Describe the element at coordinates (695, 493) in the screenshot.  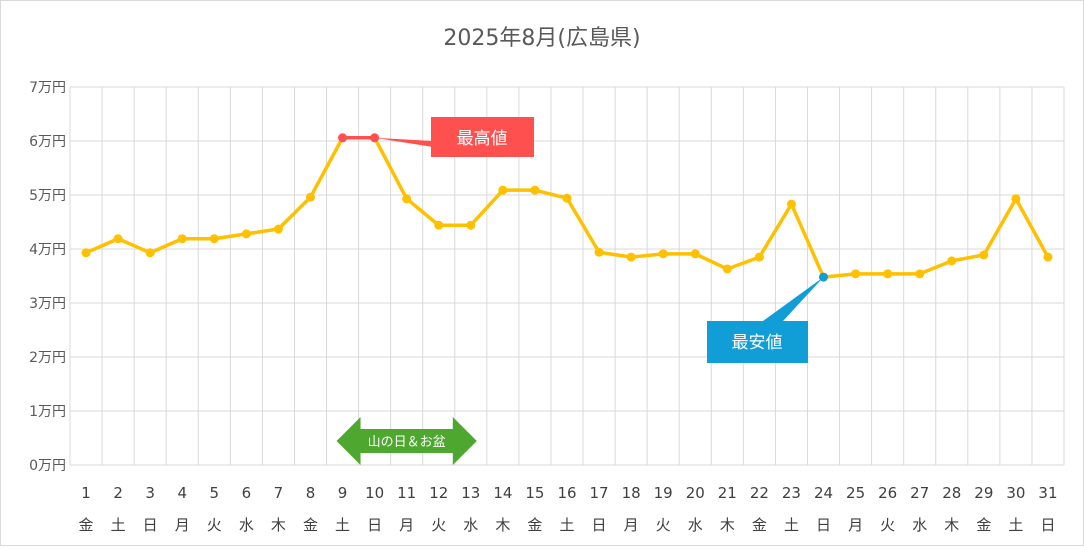
I see `x-tick-label: 20` at that location.